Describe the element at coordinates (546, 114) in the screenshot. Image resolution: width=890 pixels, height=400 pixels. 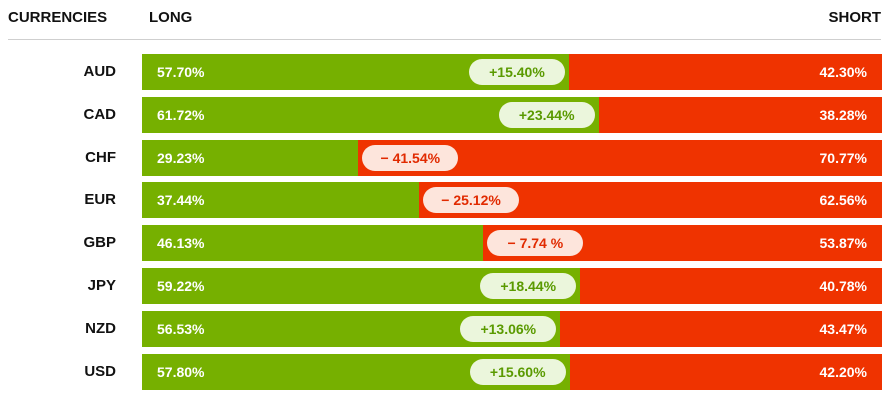
I see `net-change-badge: +23.44%` at that location.